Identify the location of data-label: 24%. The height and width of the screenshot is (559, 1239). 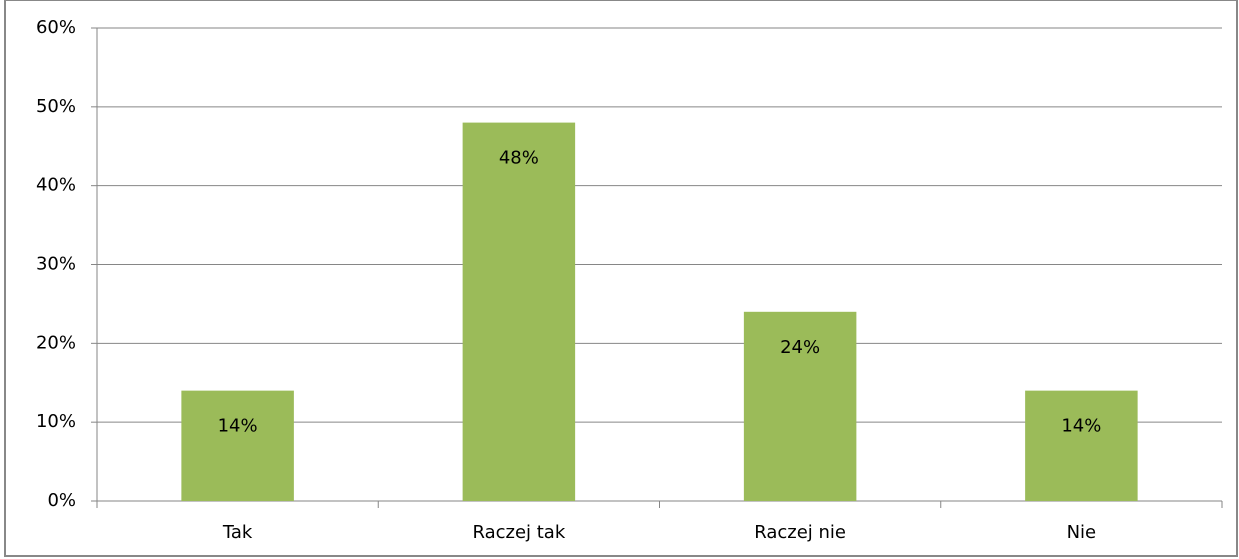
(800, 347).